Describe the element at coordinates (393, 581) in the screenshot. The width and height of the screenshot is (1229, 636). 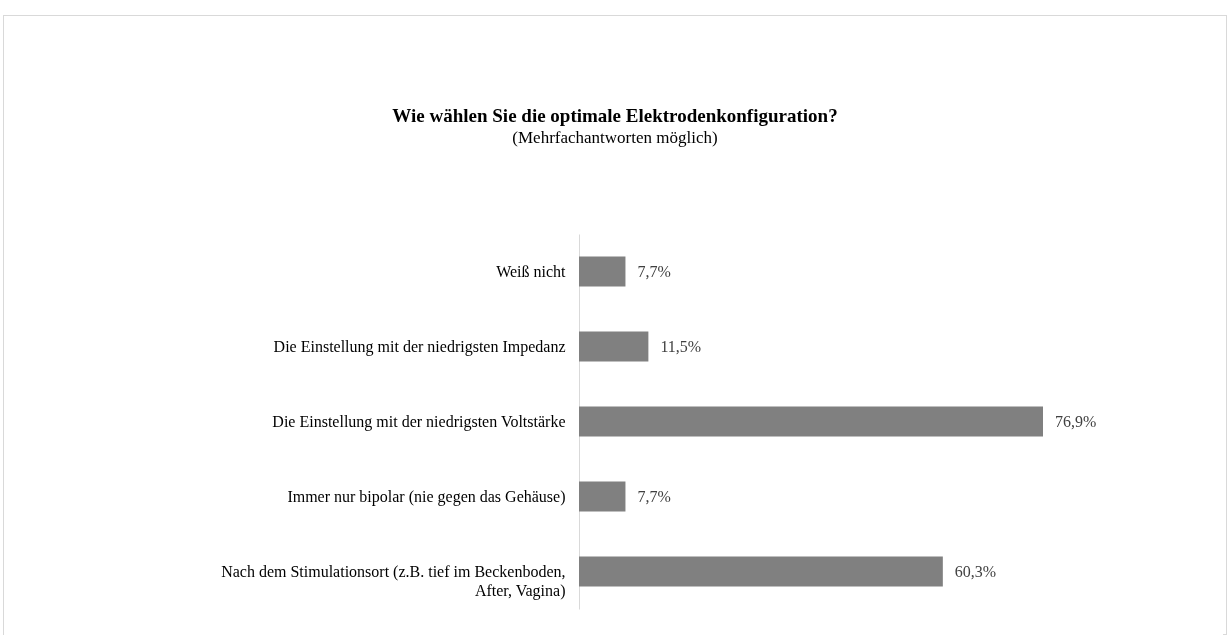
I see `y-tick-label: Nach dem Stimulationsort (z.B. tief im Beckenboden, After, Vagina)` at that location.